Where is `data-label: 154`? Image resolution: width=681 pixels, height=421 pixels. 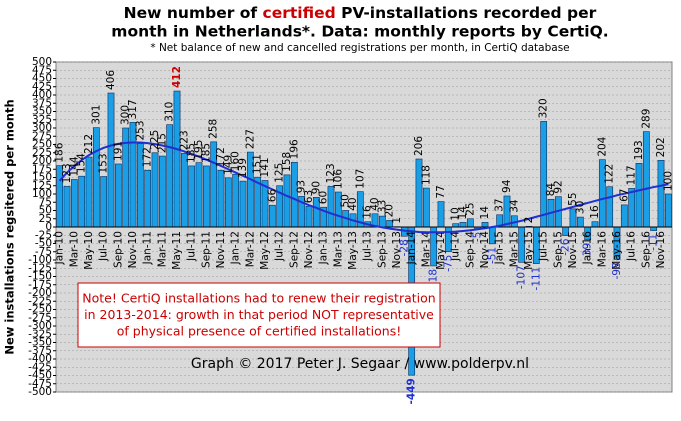 data-label: 154 is located at coordinates (82, 163).